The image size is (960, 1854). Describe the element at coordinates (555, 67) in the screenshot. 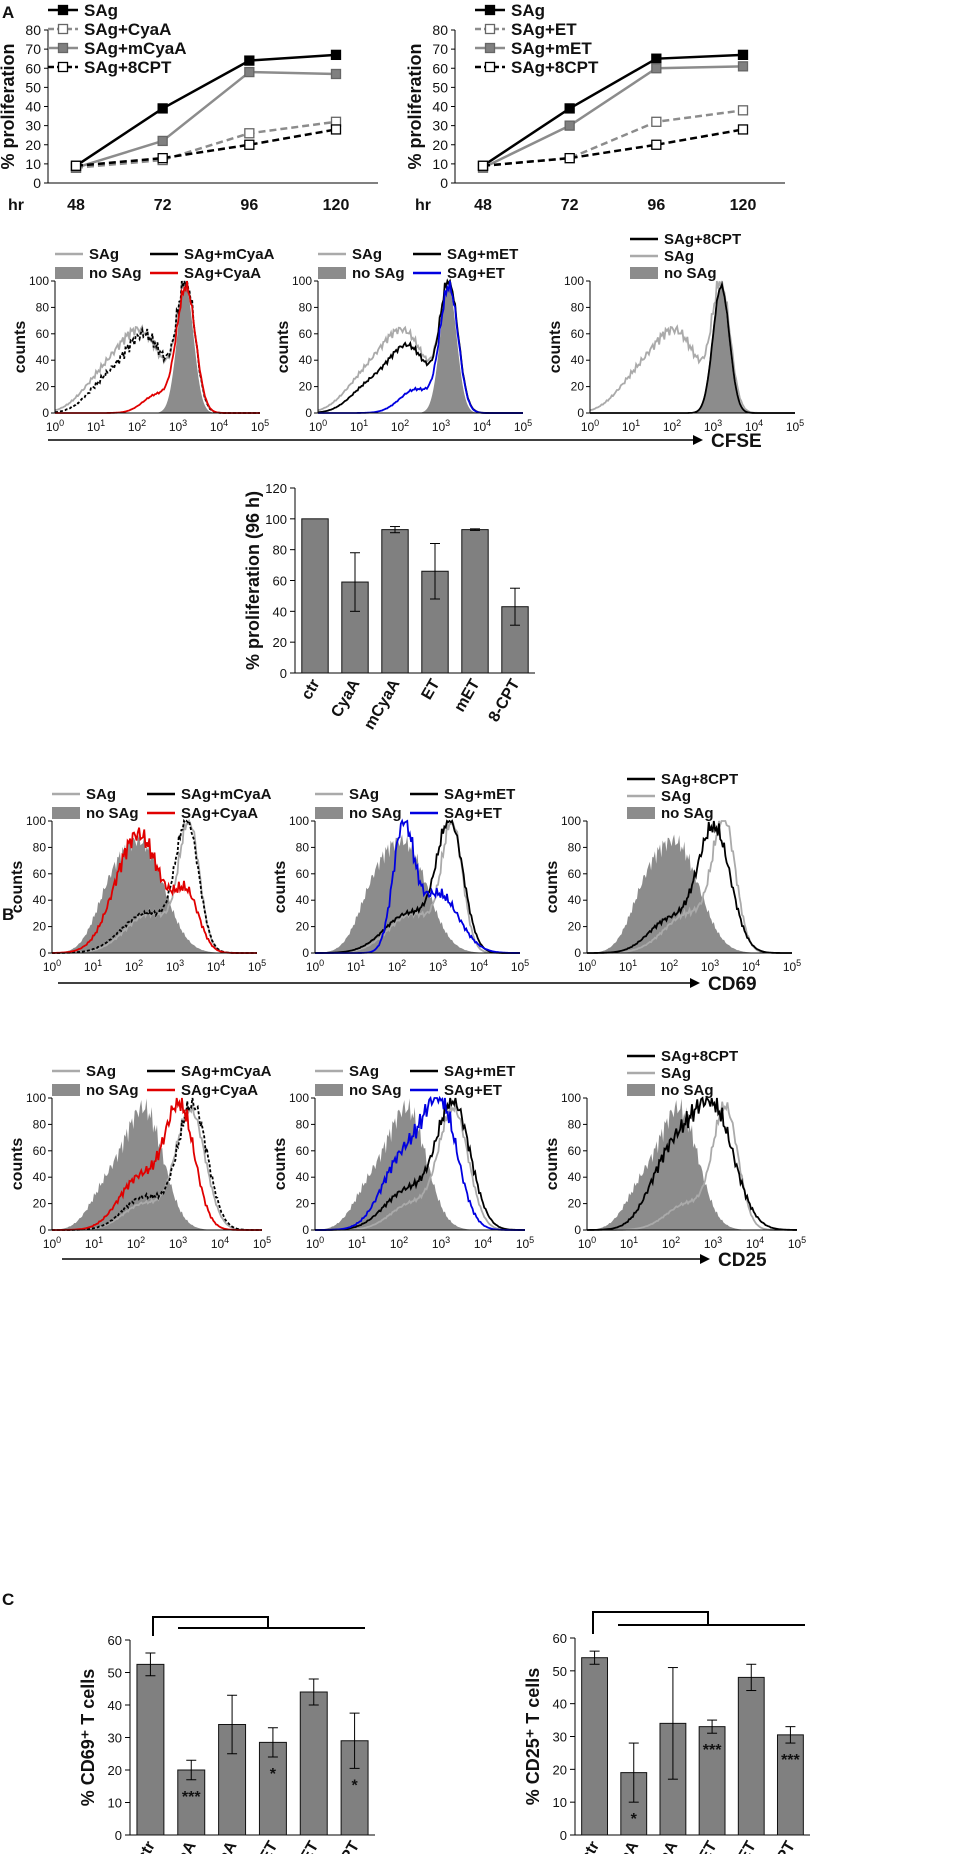

I see `legend-label: SAg+8CPT` at that location.